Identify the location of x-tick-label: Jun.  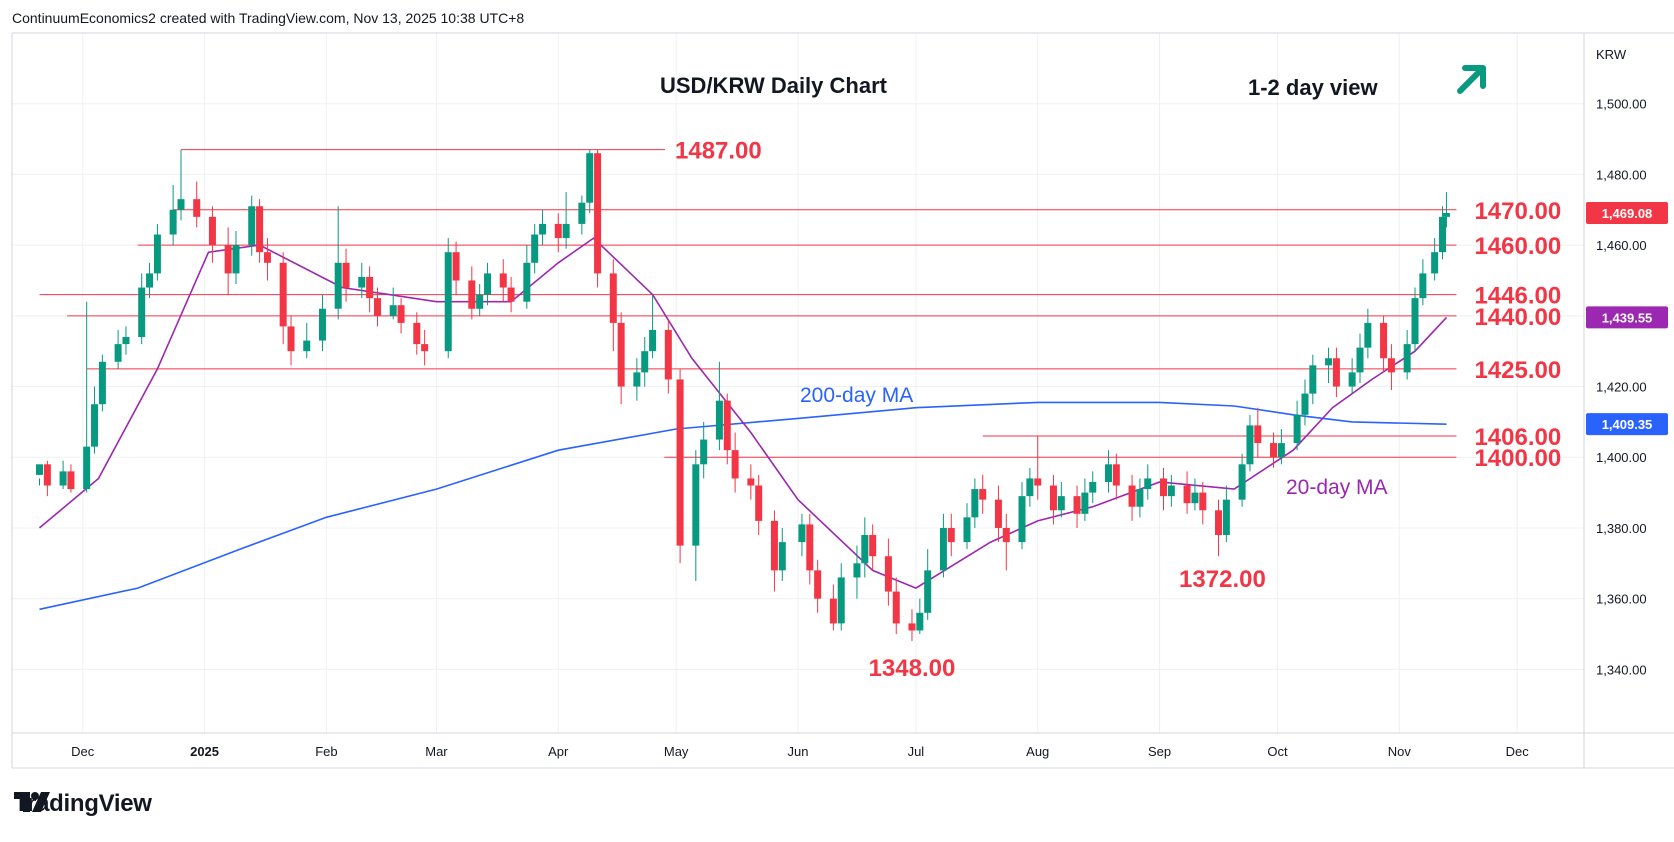
(798, 751).